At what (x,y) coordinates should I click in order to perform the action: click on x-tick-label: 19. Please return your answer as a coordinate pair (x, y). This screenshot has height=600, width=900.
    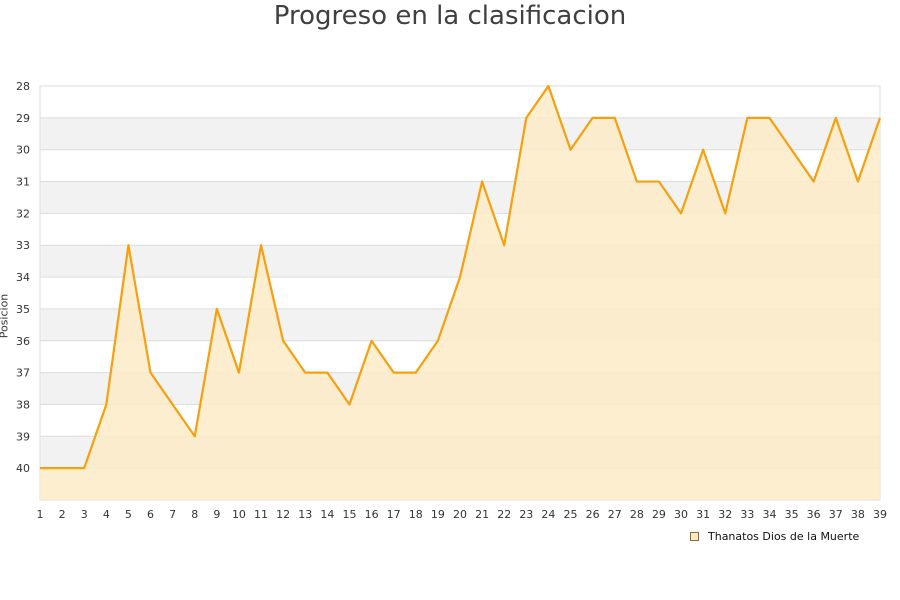
    Looking at the image, I should click on (438, 514).